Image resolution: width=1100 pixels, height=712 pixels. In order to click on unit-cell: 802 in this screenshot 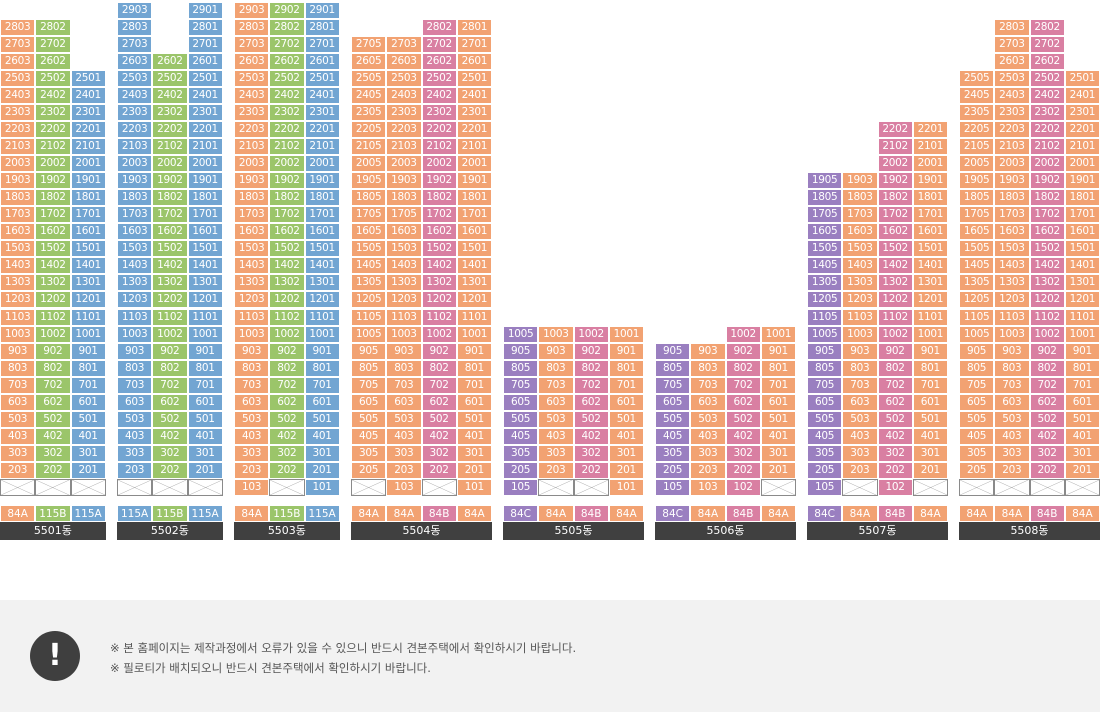, I will do `click(1047, 368)`.